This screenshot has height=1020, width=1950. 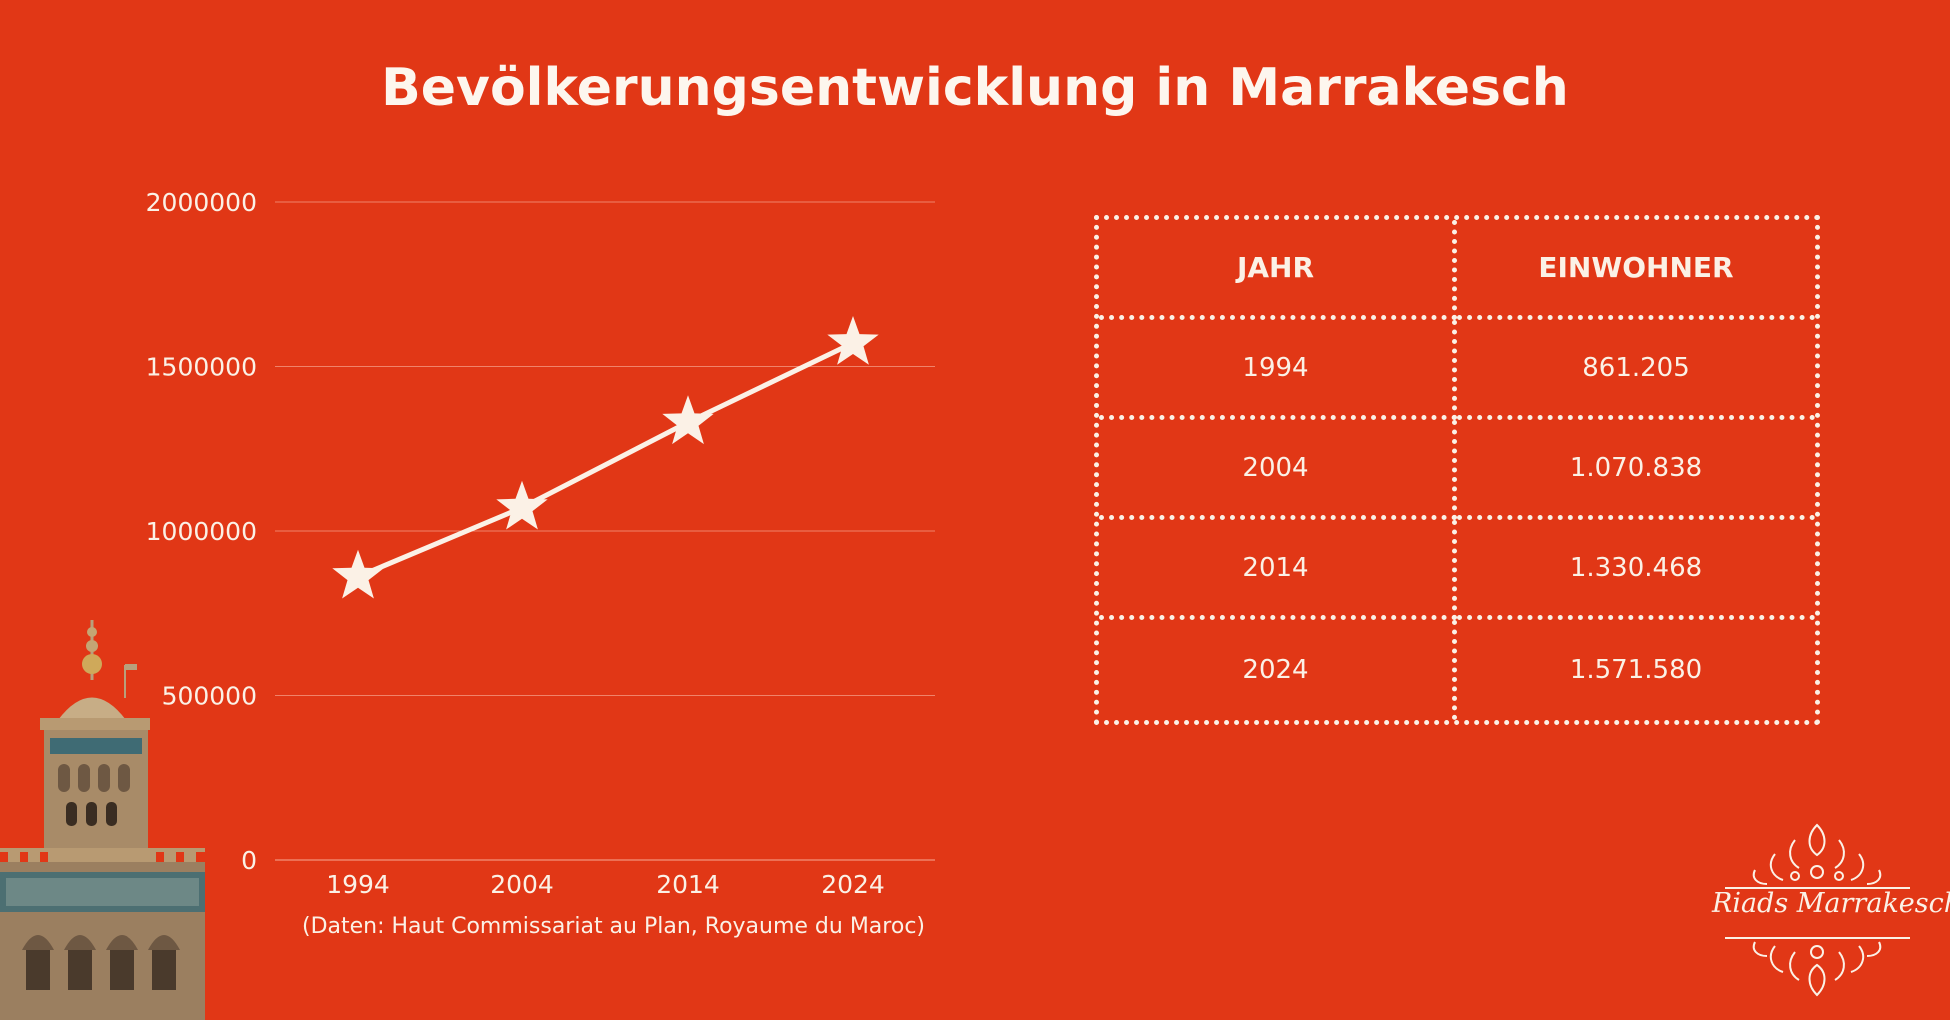 I want to click on y-tick-label: 0, so click(x=249, y=860).